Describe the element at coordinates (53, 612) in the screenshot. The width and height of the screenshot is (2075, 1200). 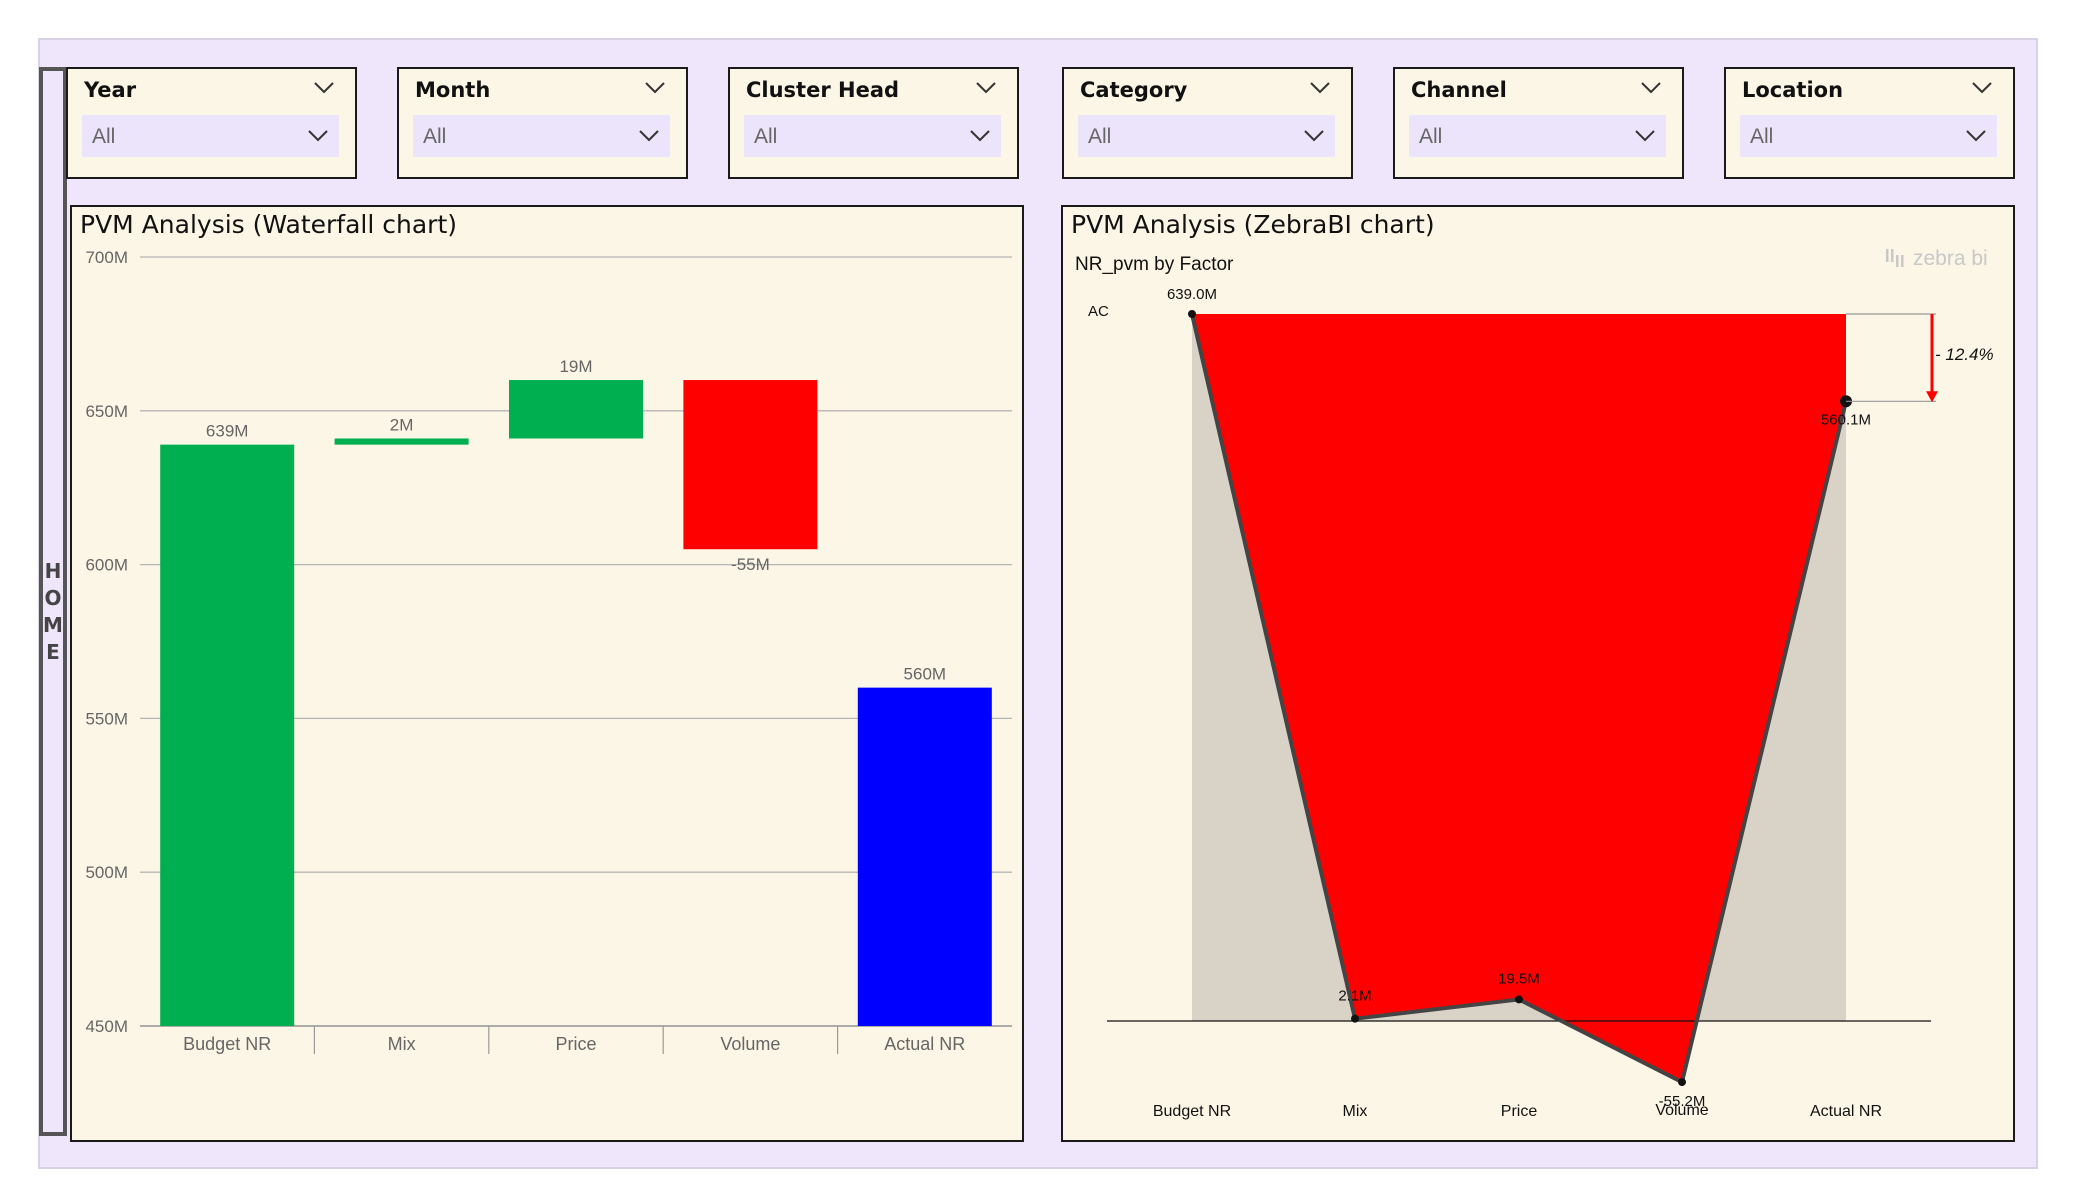
I see `home-label: H O M E` at that location.